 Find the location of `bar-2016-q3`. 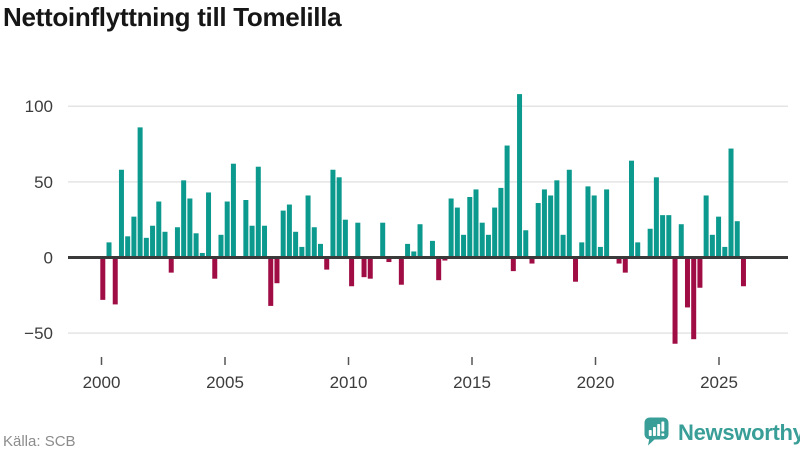

bar-2016-q3 is located at coordinates (513, 264).